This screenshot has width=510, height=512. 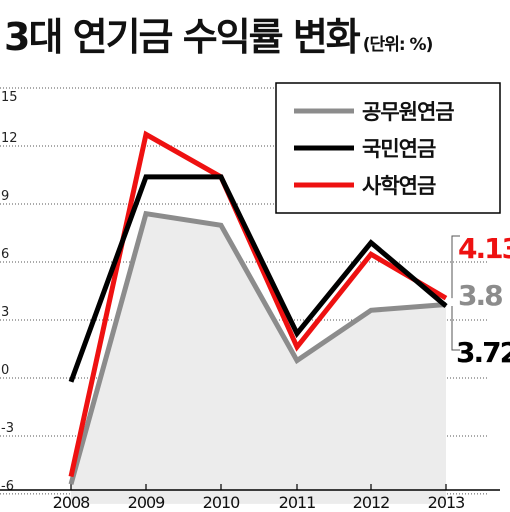 What do you see at coordinates (5, 370) in the screenshot?
I see `y-tick-label: 0` at bounding box center [5, 370].